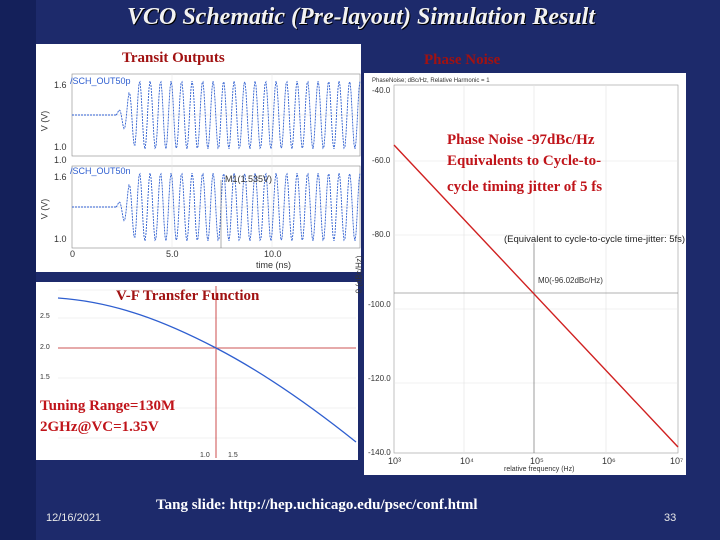 The image size is (720, 540). What do you see at coordinates (44, 121) in the screenshot?
I see `top-y-axis-label: V (V)` at bounding box center [44, 121].